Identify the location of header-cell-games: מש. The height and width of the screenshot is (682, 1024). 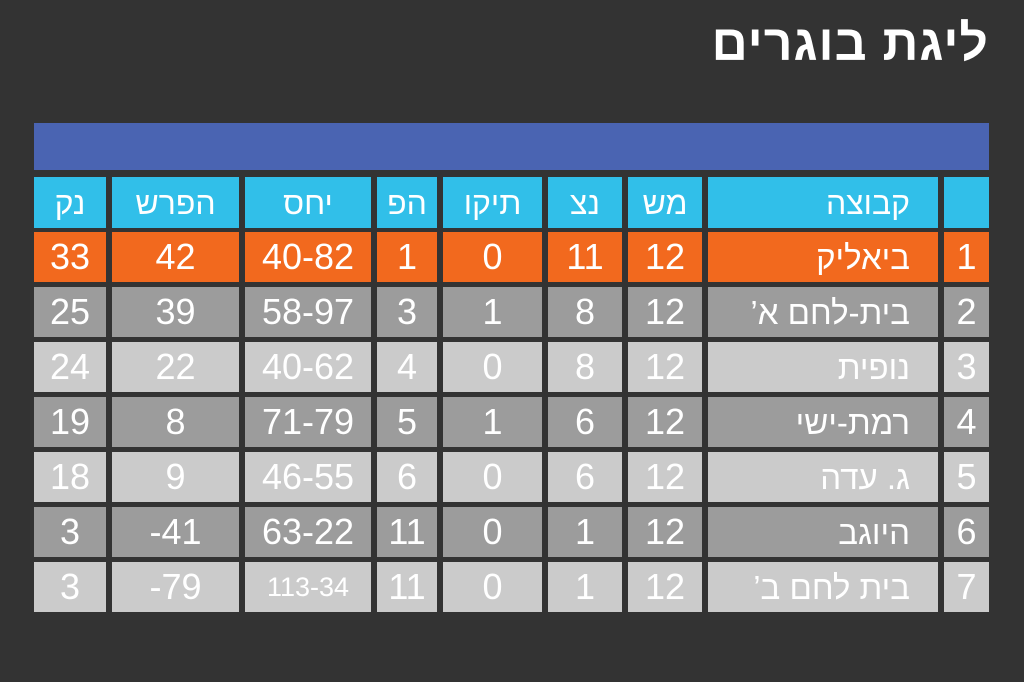
(665, 202).